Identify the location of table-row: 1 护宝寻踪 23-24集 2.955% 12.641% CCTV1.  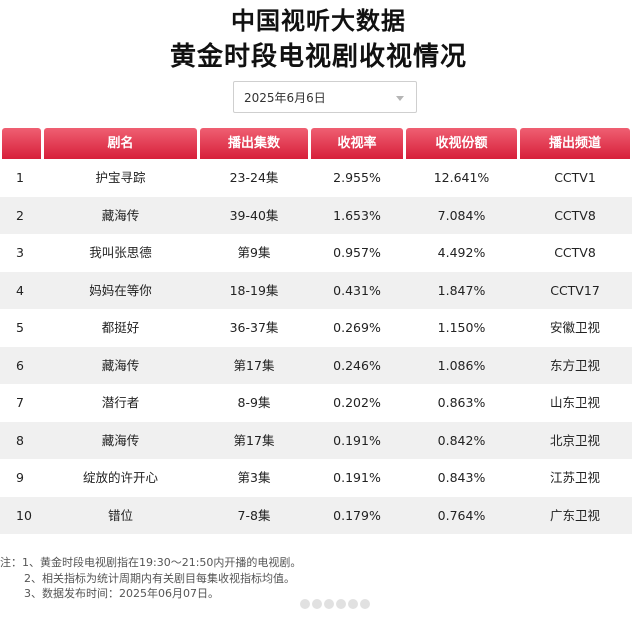
(316, 178).